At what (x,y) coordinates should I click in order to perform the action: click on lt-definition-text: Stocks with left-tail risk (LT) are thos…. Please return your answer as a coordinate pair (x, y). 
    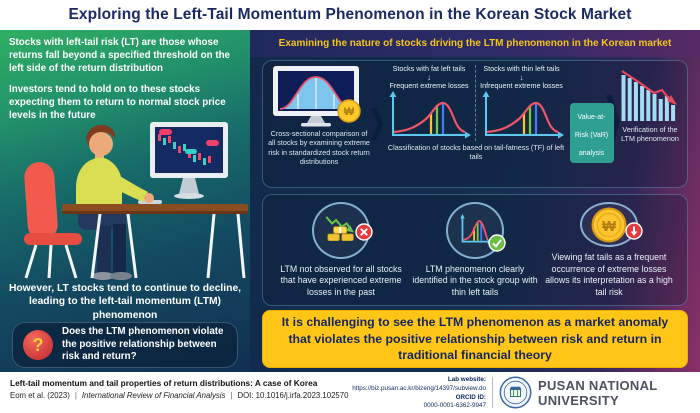
    Looking at the image, I should click on (120, 55).